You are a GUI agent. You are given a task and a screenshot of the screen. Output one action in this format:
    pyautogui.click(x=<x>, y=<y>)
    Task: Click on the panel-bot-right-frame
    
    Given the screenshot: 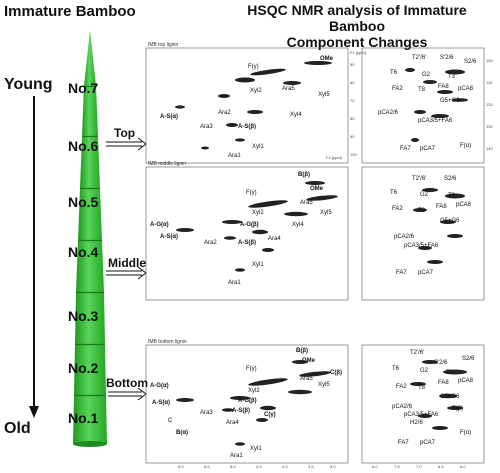 What is the action you would take?
    pyautogui.click(x=423, y=404)
    